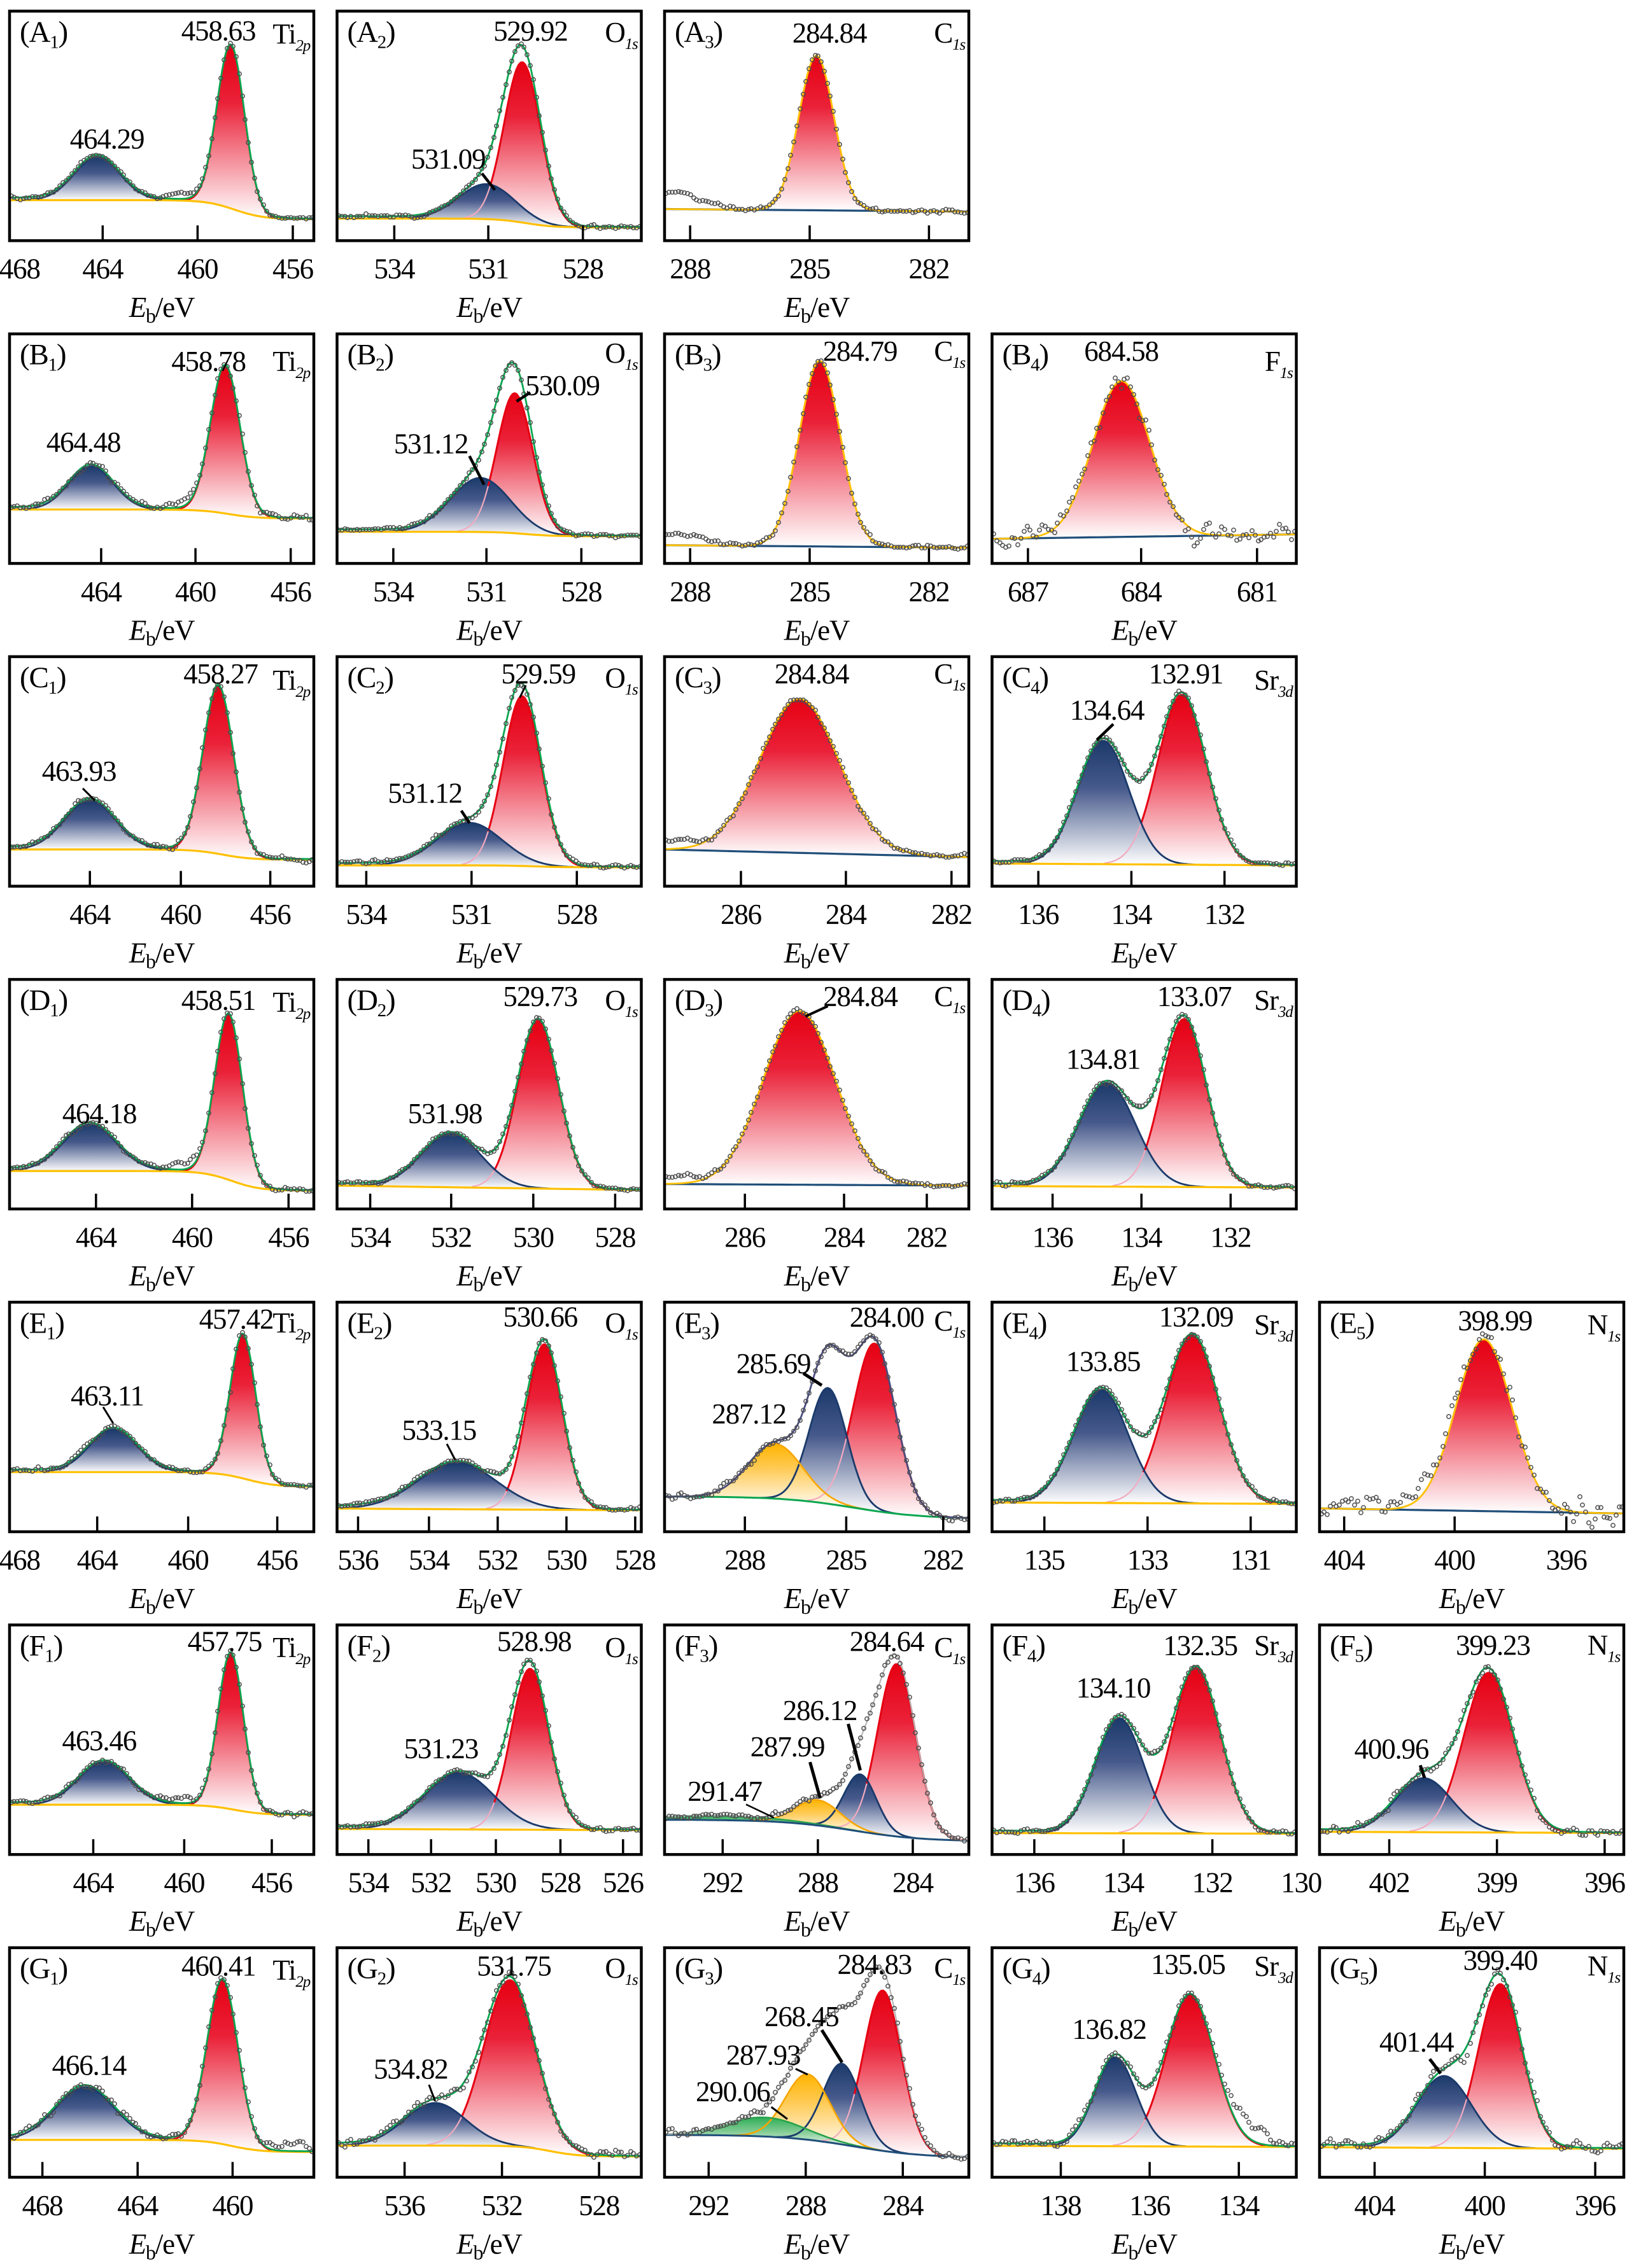 This screenshot has width=1634, height=2268. I want to click on svg-text: 292, so click(708, 2206).